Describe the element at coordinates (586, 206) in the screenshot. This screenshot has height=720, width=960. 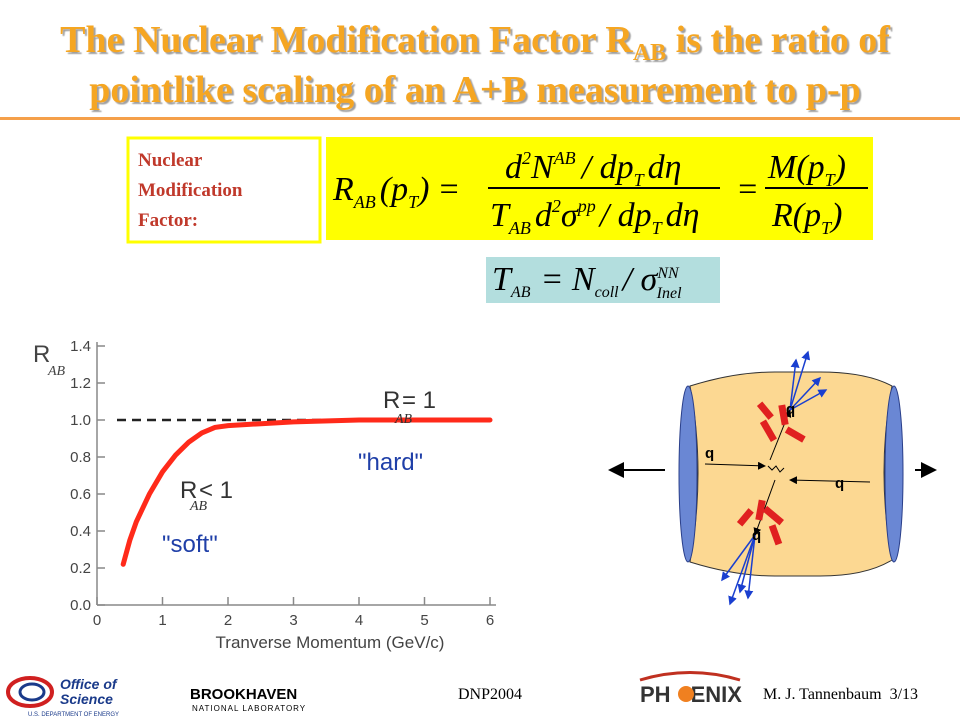
I see `f-sup: pp` at that location.